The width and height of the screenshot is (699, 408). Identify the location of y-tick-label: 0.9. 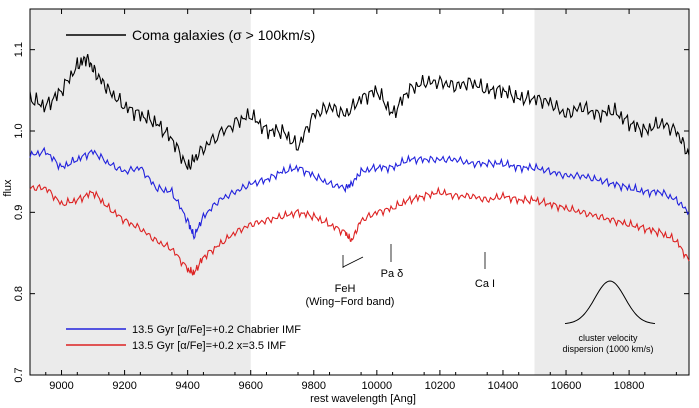
(19, 212).